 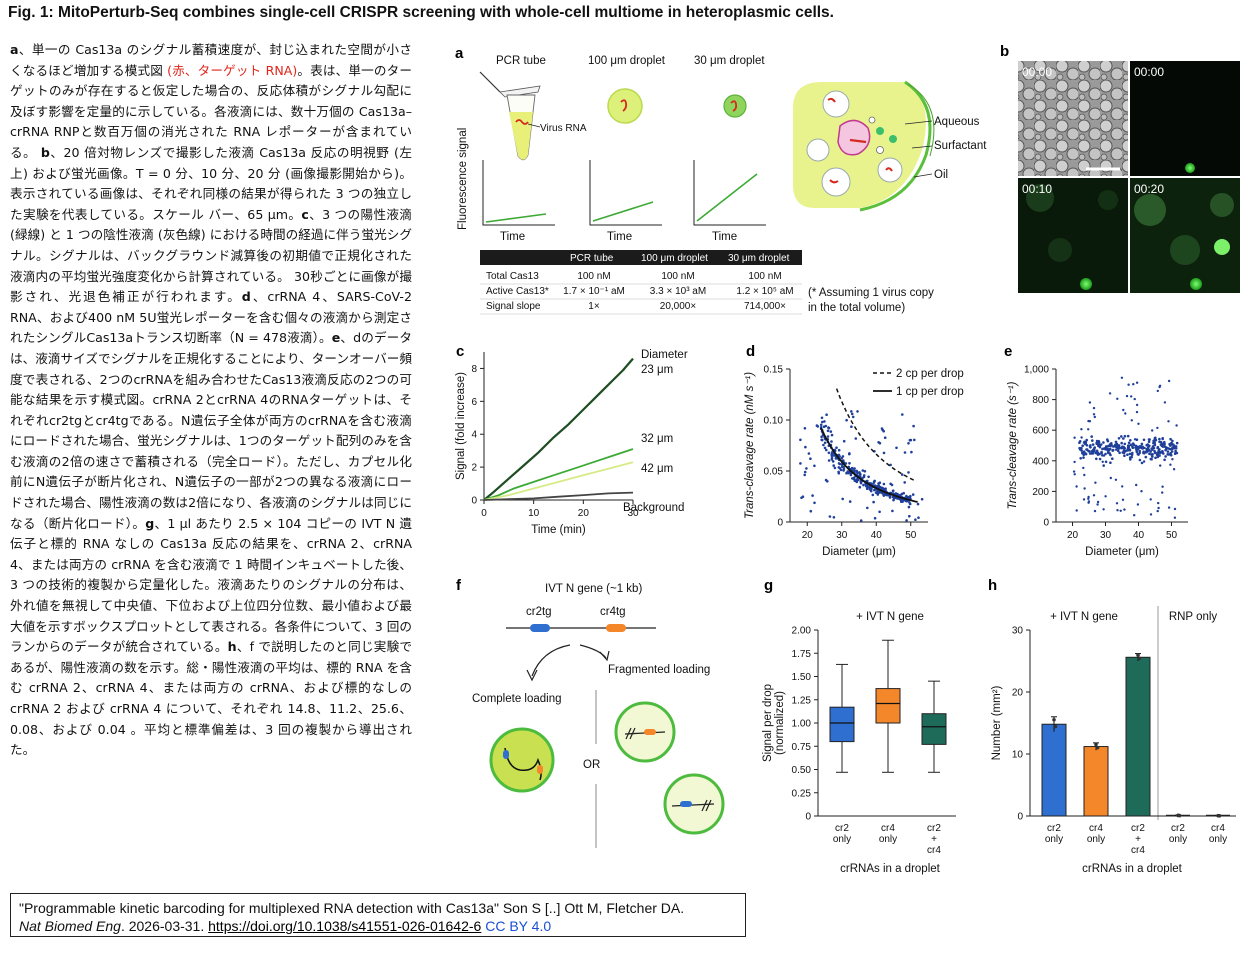 I want to click on e-ytick-label: 400, so click(x=1040, y=461).